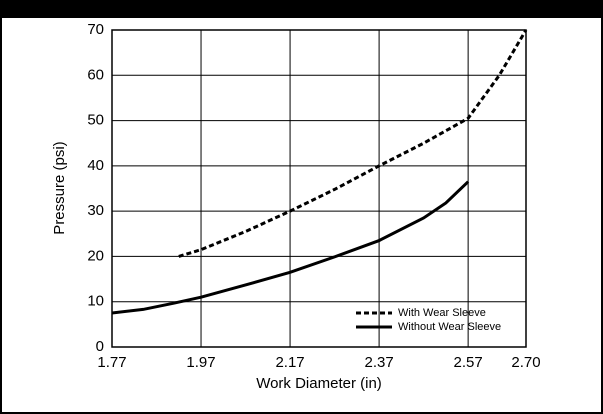 This screenshot has height=414, width=603. Describe the element at coordinates (525, 362) in the screenshot. I see `x-tick-label: 2.70` at that location.